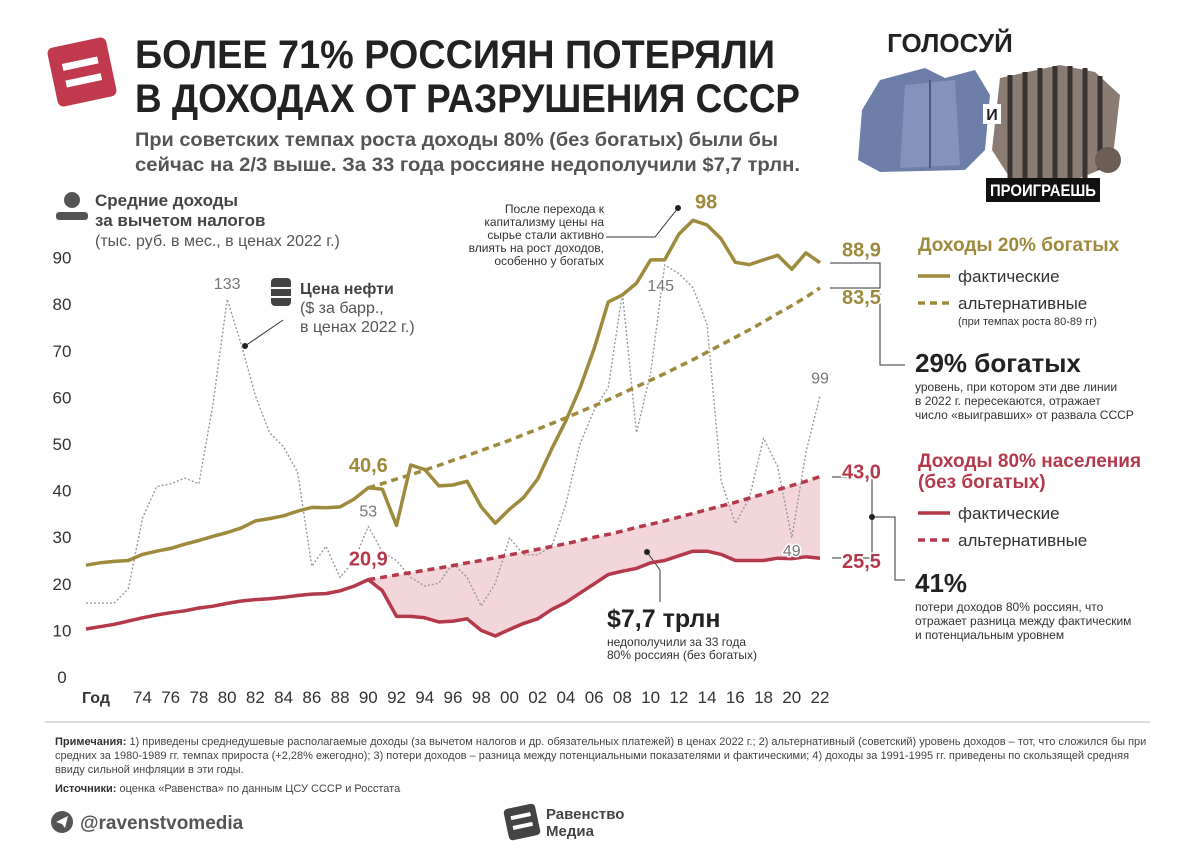  What do you see at coordinates (424, 697) in the screenshot?
I see `x-tick-label: 94` at bounding box center [424, 697].